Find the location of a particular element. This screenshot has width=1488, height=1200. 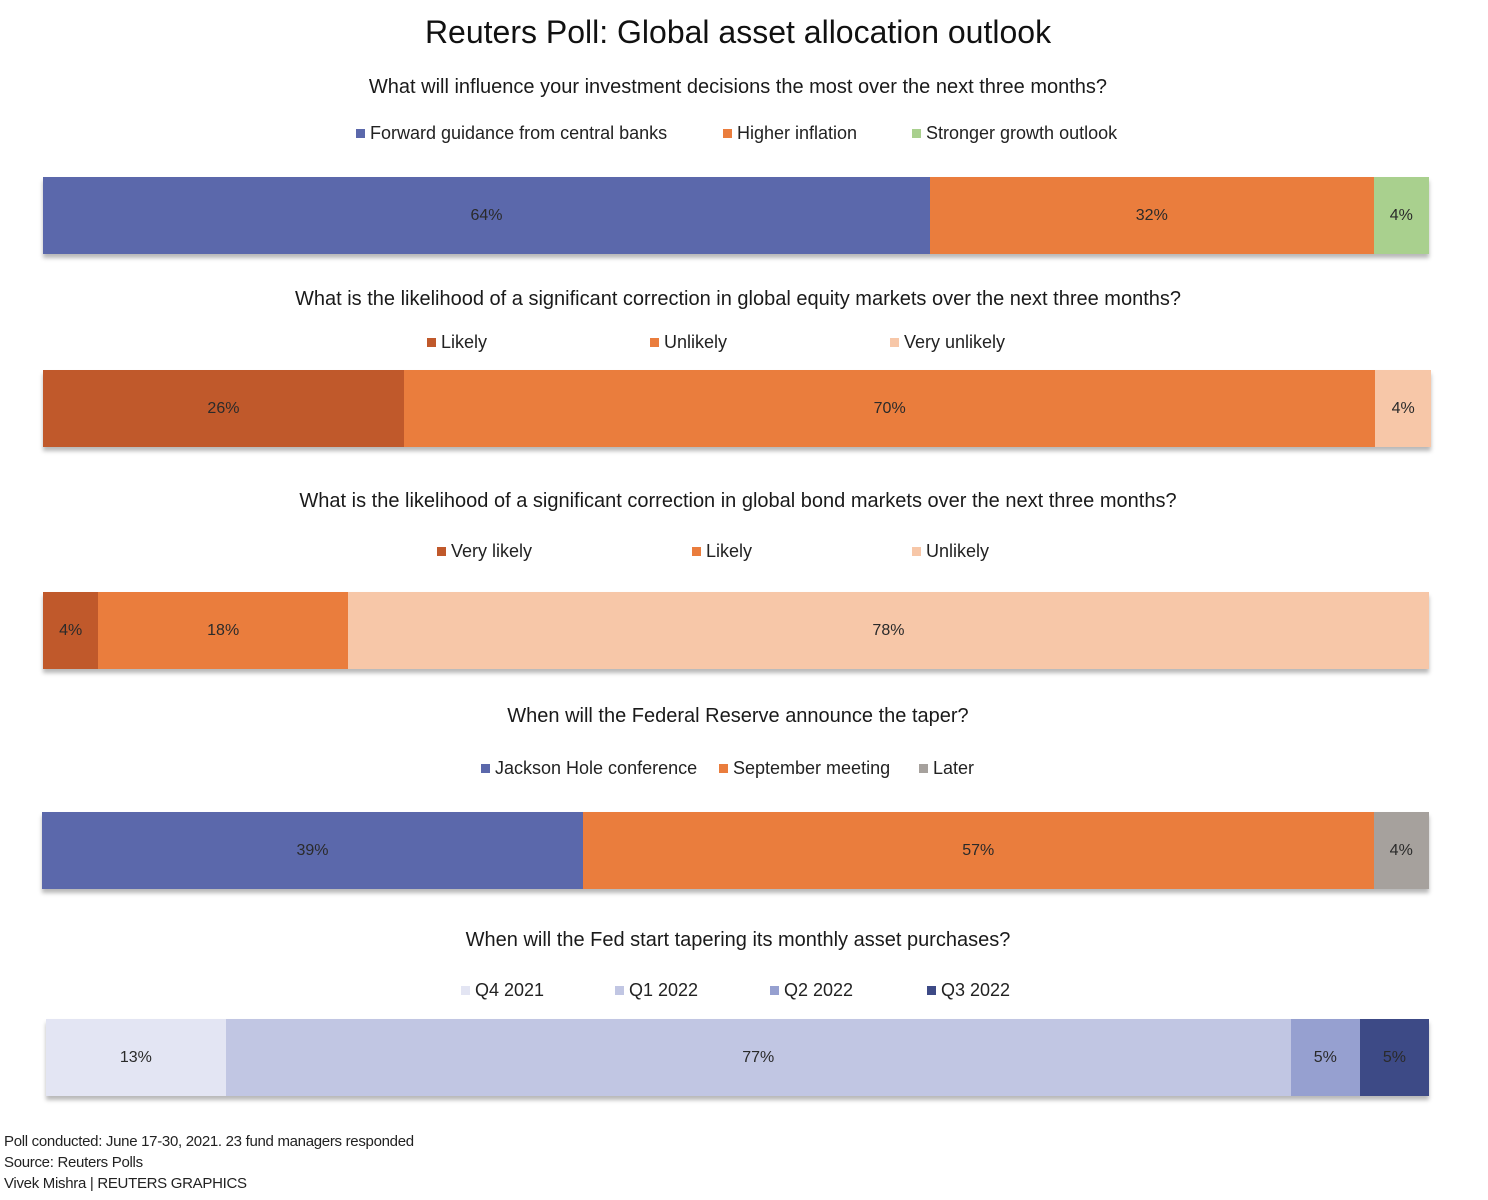

legend-item: September meeting is located at coordinates (804, 768).